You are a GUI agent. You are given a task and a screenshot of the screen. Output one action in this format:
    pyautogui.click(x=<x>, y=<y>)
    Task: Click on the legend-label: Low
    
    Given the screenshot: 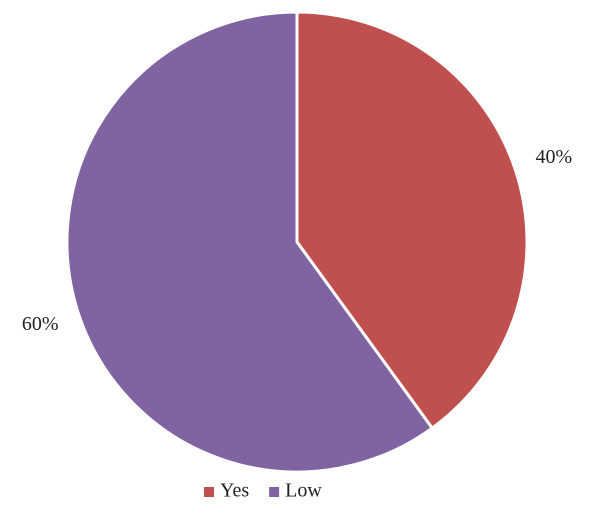 What is the action you would take?
    pyautogui.click(x=303, y=491)
    